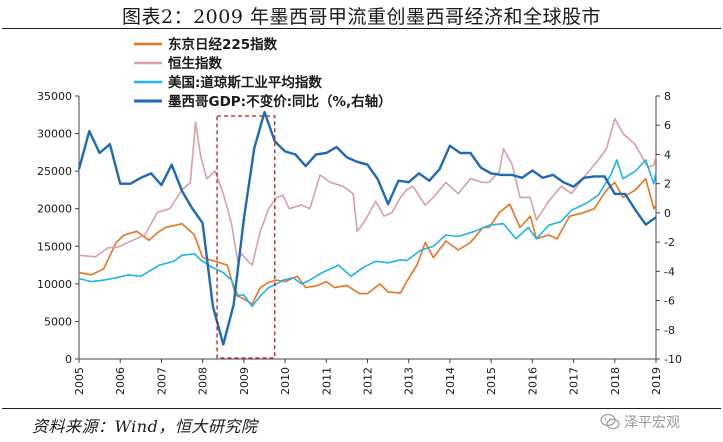  Describe the element at coordinates (195, 63) in the screenshot. I see `legend-label-hangseng: 恒生指数` at that location.